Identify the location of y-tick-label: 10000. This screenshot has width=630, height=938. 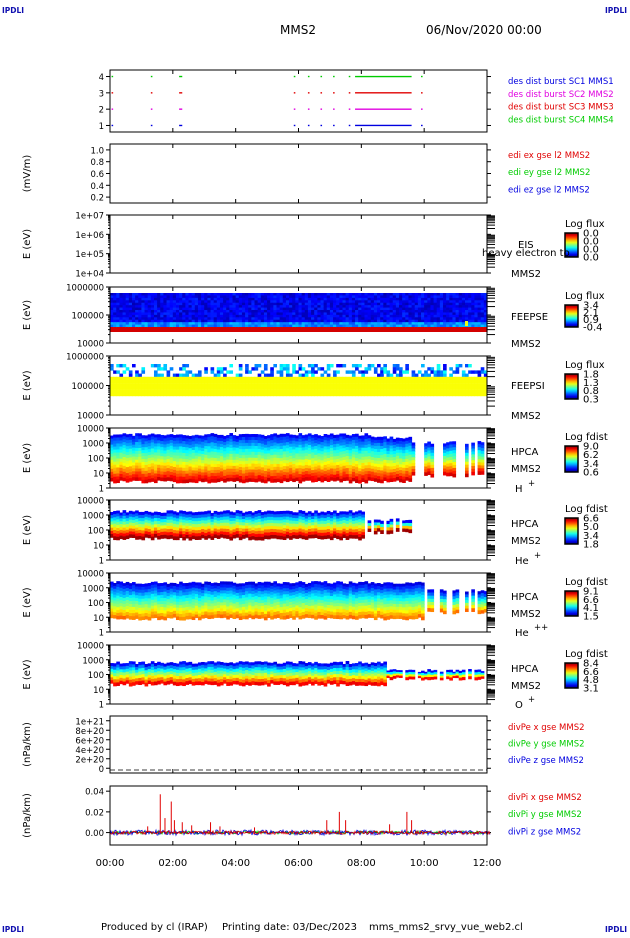
(90, 430).